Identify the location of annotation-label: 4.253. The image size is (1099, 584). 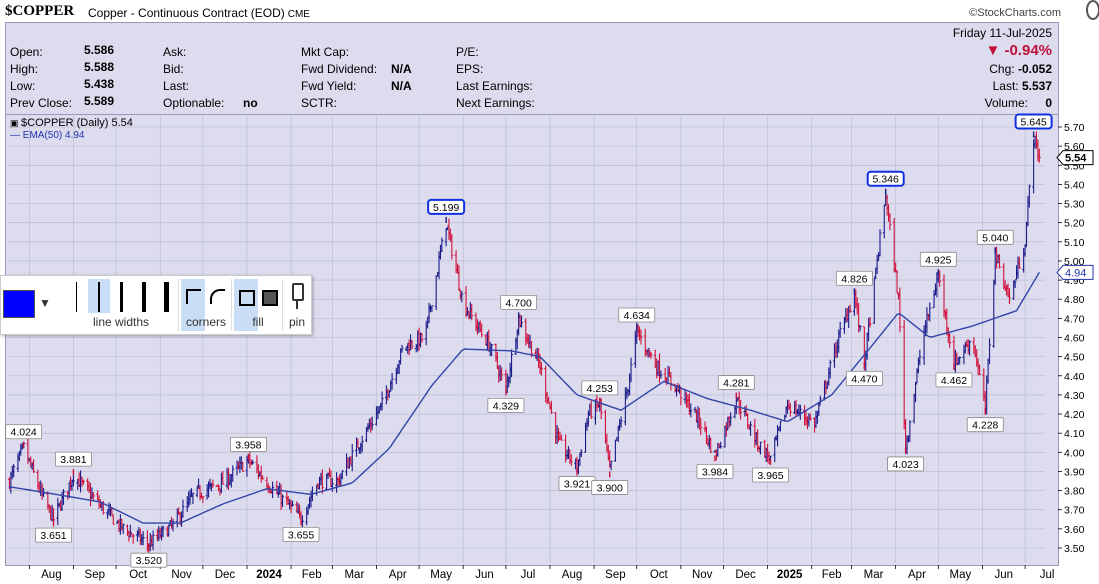
(600, 388).